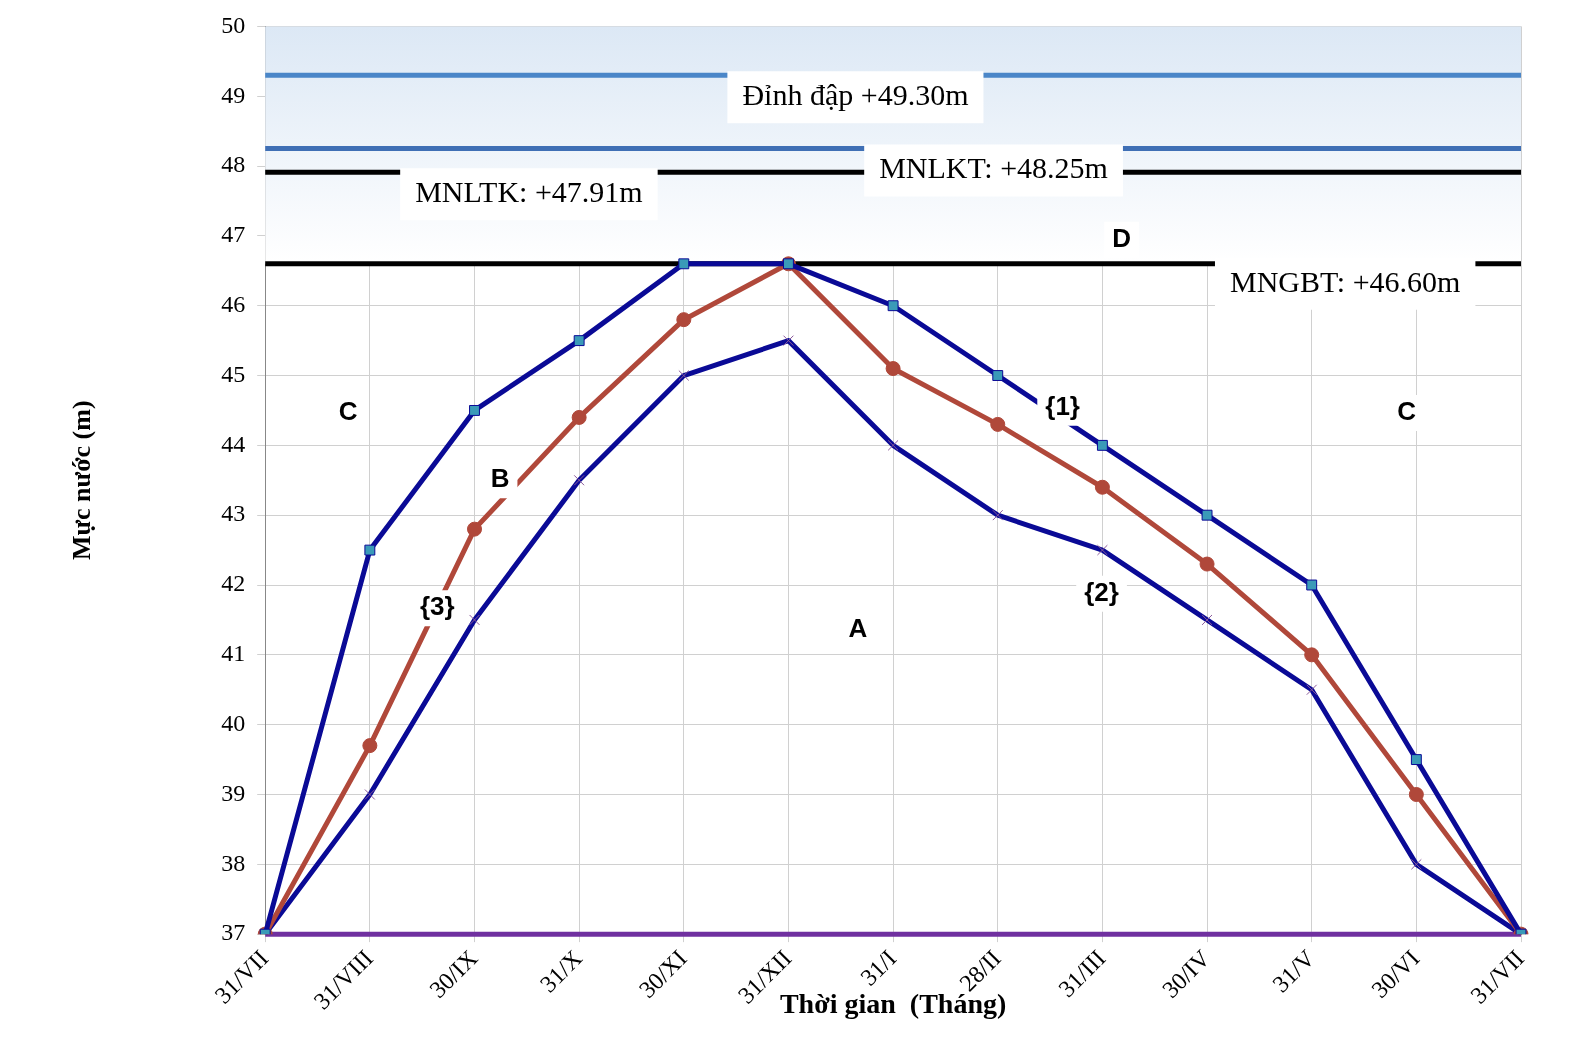 This screenshot has width=1581, height=1037. I want to click on y-tick-label: 39, so click(233, 792).